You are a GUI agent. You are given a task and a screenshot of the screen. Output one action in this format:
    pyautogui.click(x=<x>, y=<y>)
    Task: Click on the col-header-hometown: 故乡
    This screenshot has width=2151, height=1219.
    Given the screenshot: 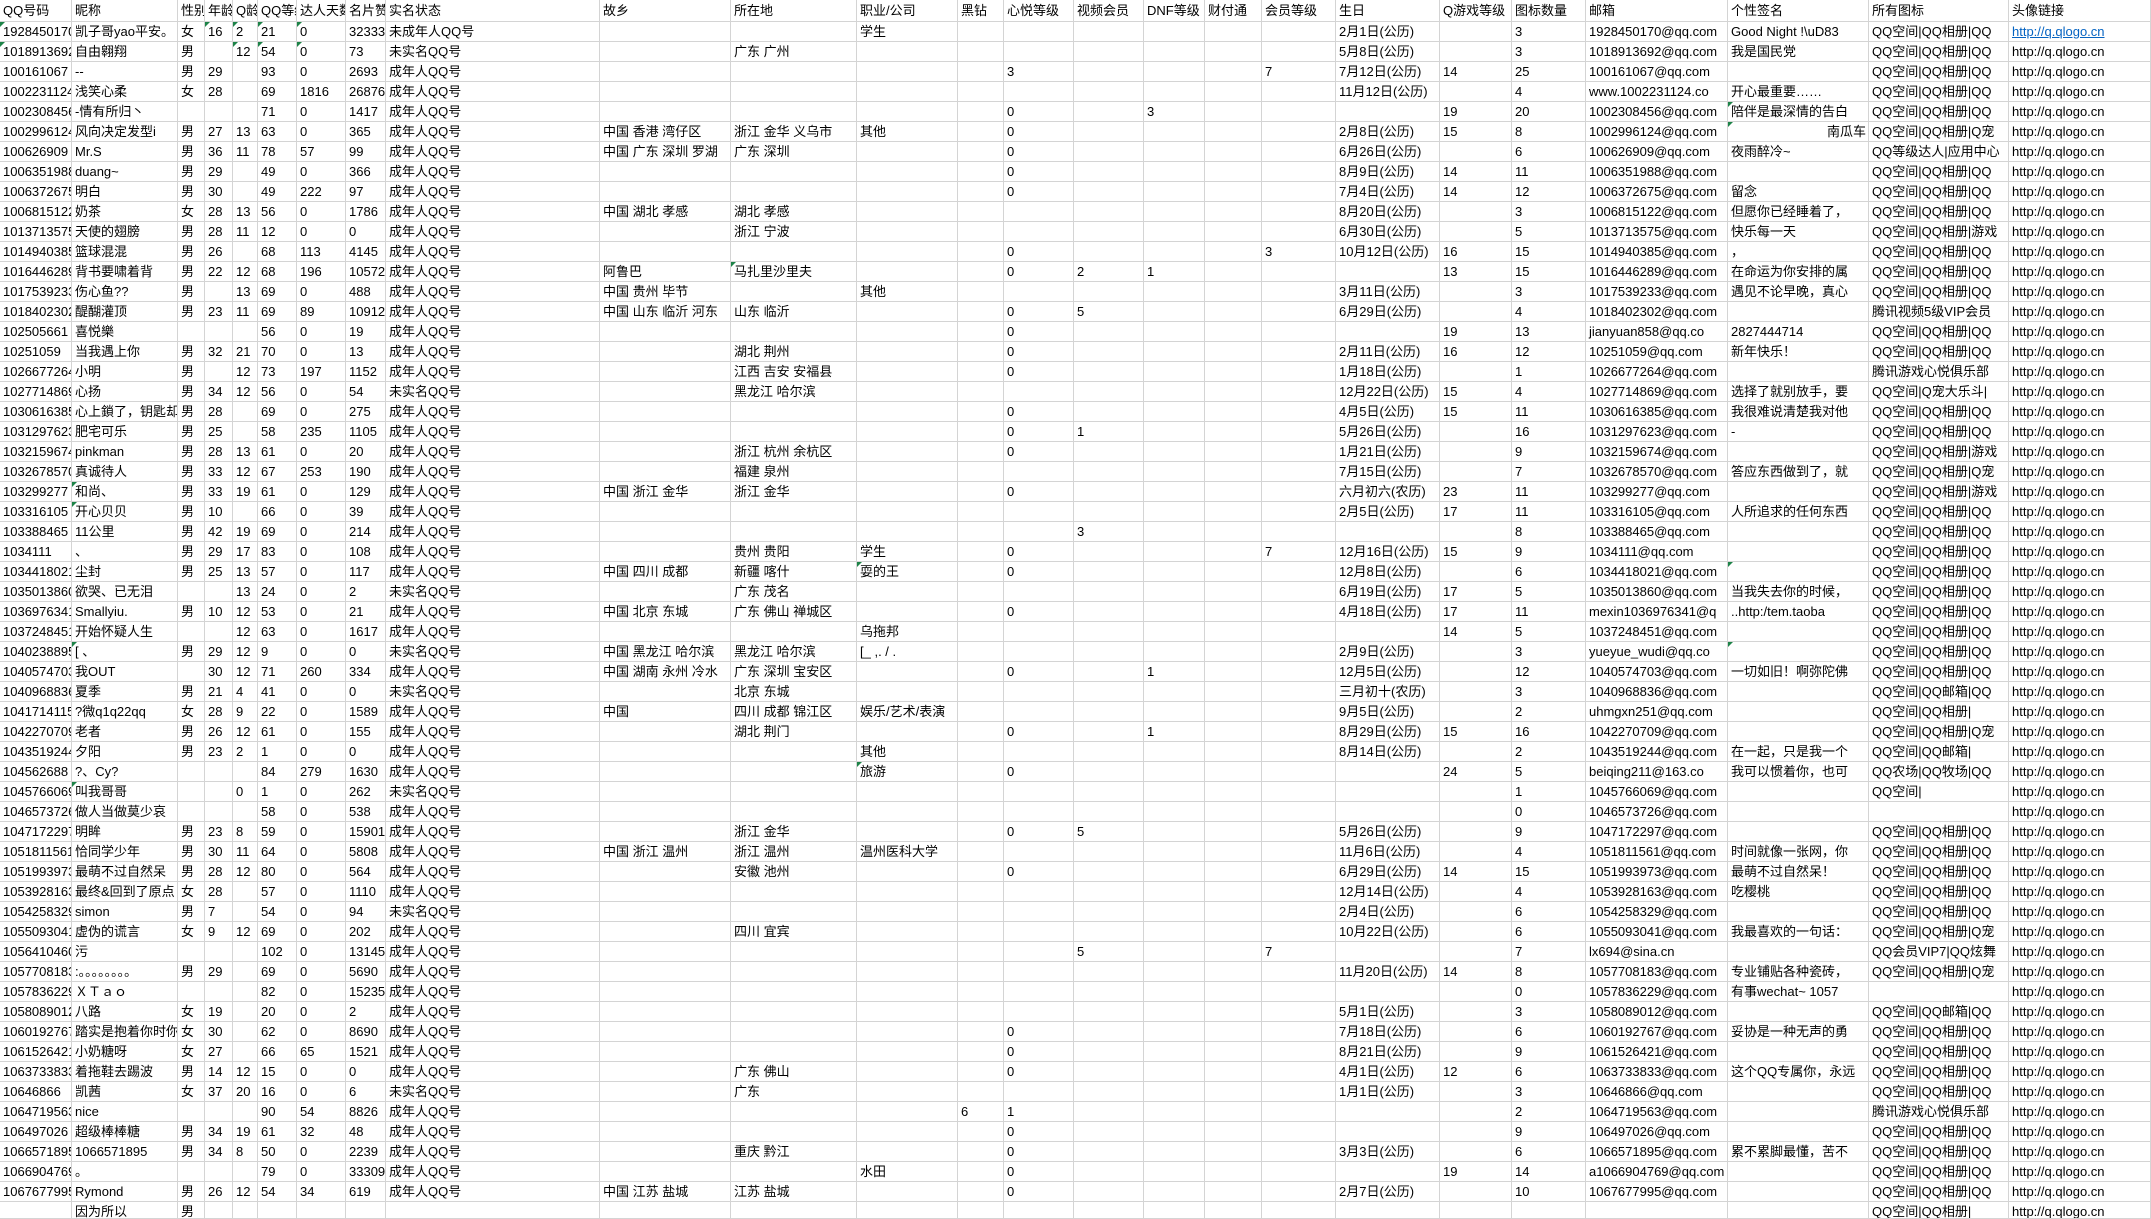 What is the action you would take?
    pyautogui.click(x=665, y=11)
    